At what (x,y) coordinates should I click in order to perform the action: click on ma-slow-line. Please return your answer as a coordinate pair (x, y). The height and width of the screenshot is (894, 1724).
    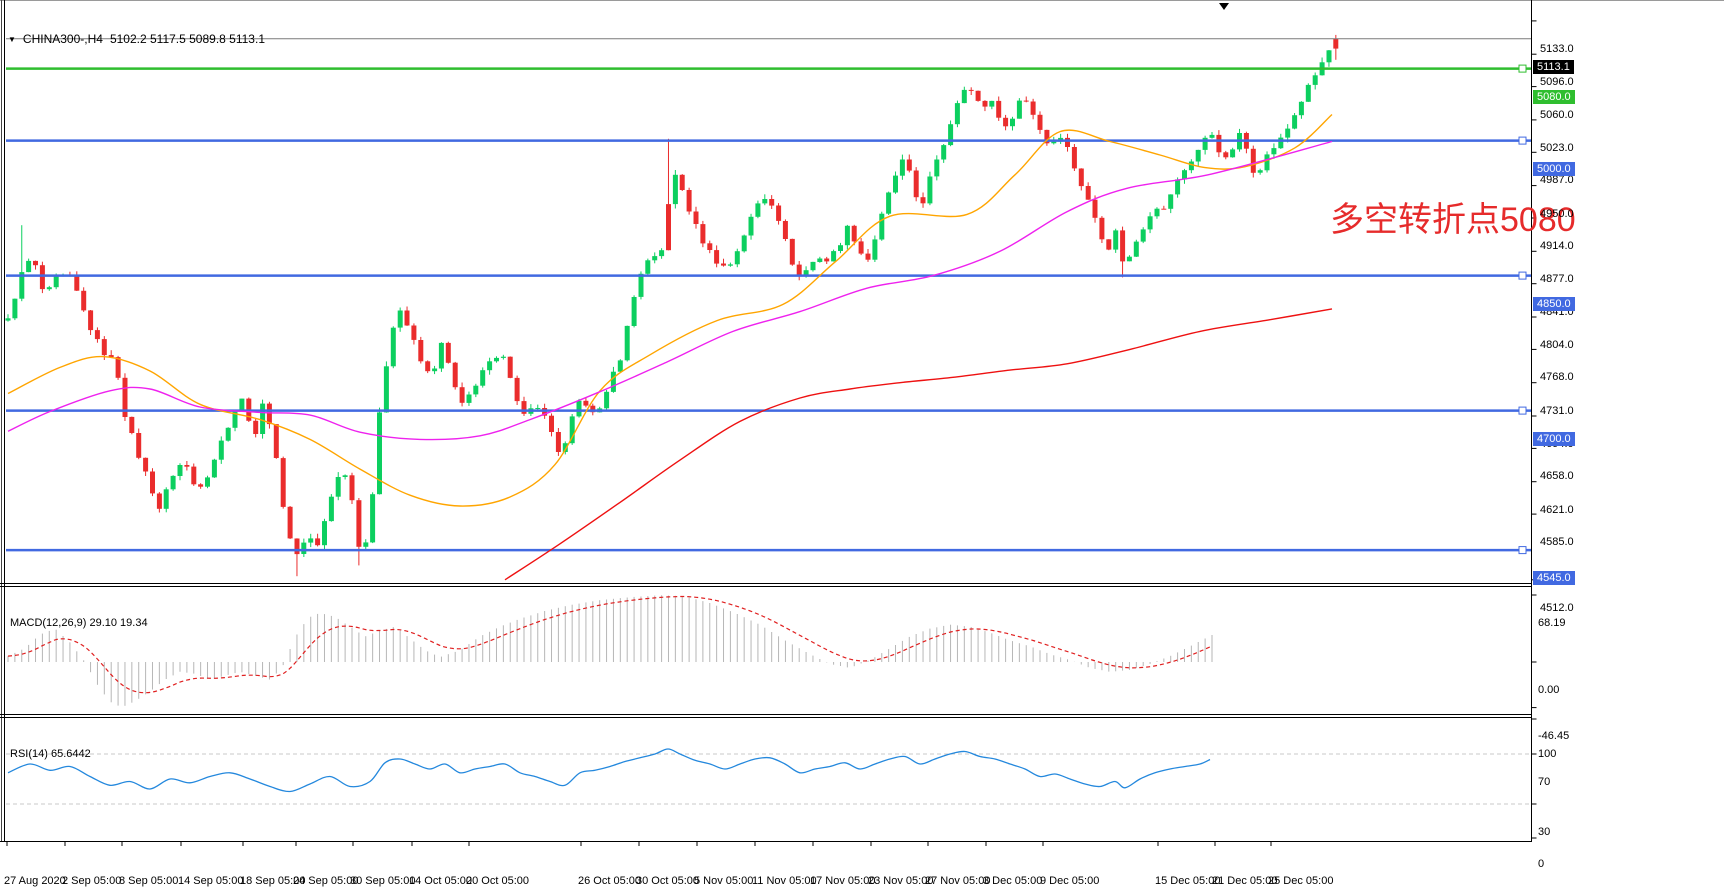
    Looking at the image, I should click on (918, 444).